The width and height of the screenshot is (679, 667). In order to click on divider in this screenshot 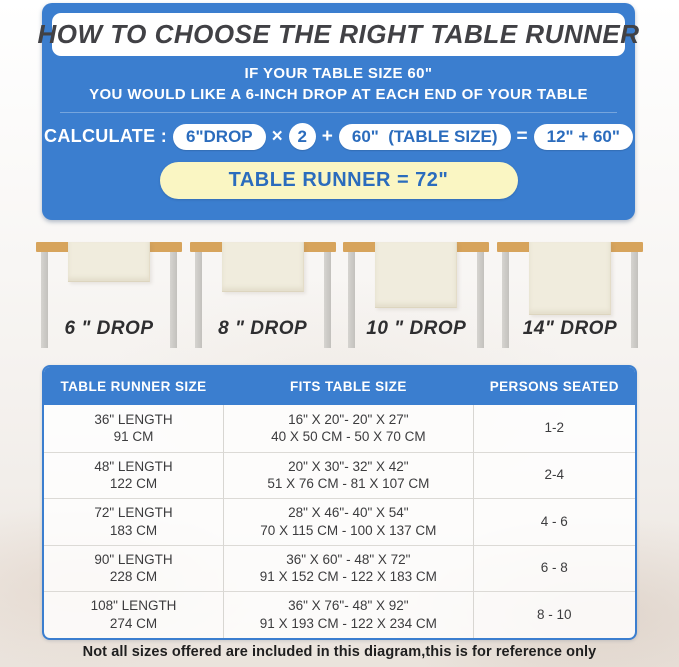, I will do `click(338, 112)`.